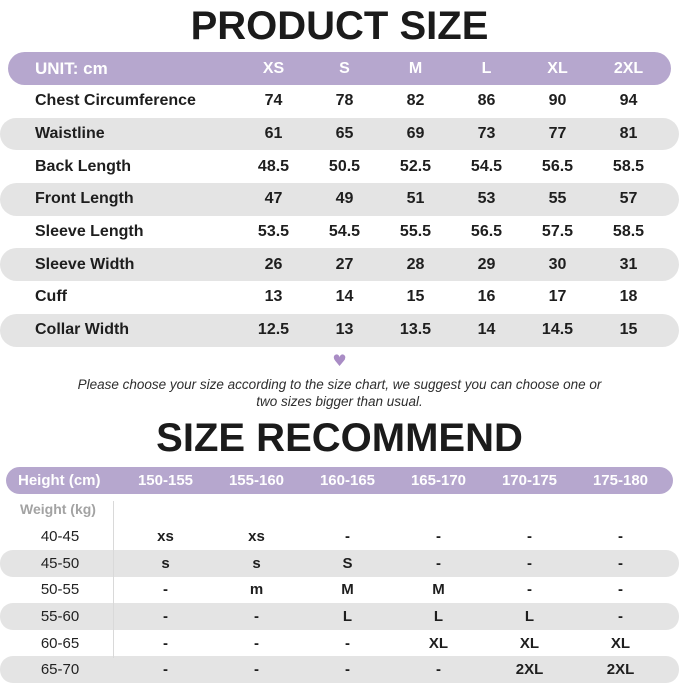  Describe the element at coordinates (486, 68) in the screenshot. I see `size-column-header: L` at that location.